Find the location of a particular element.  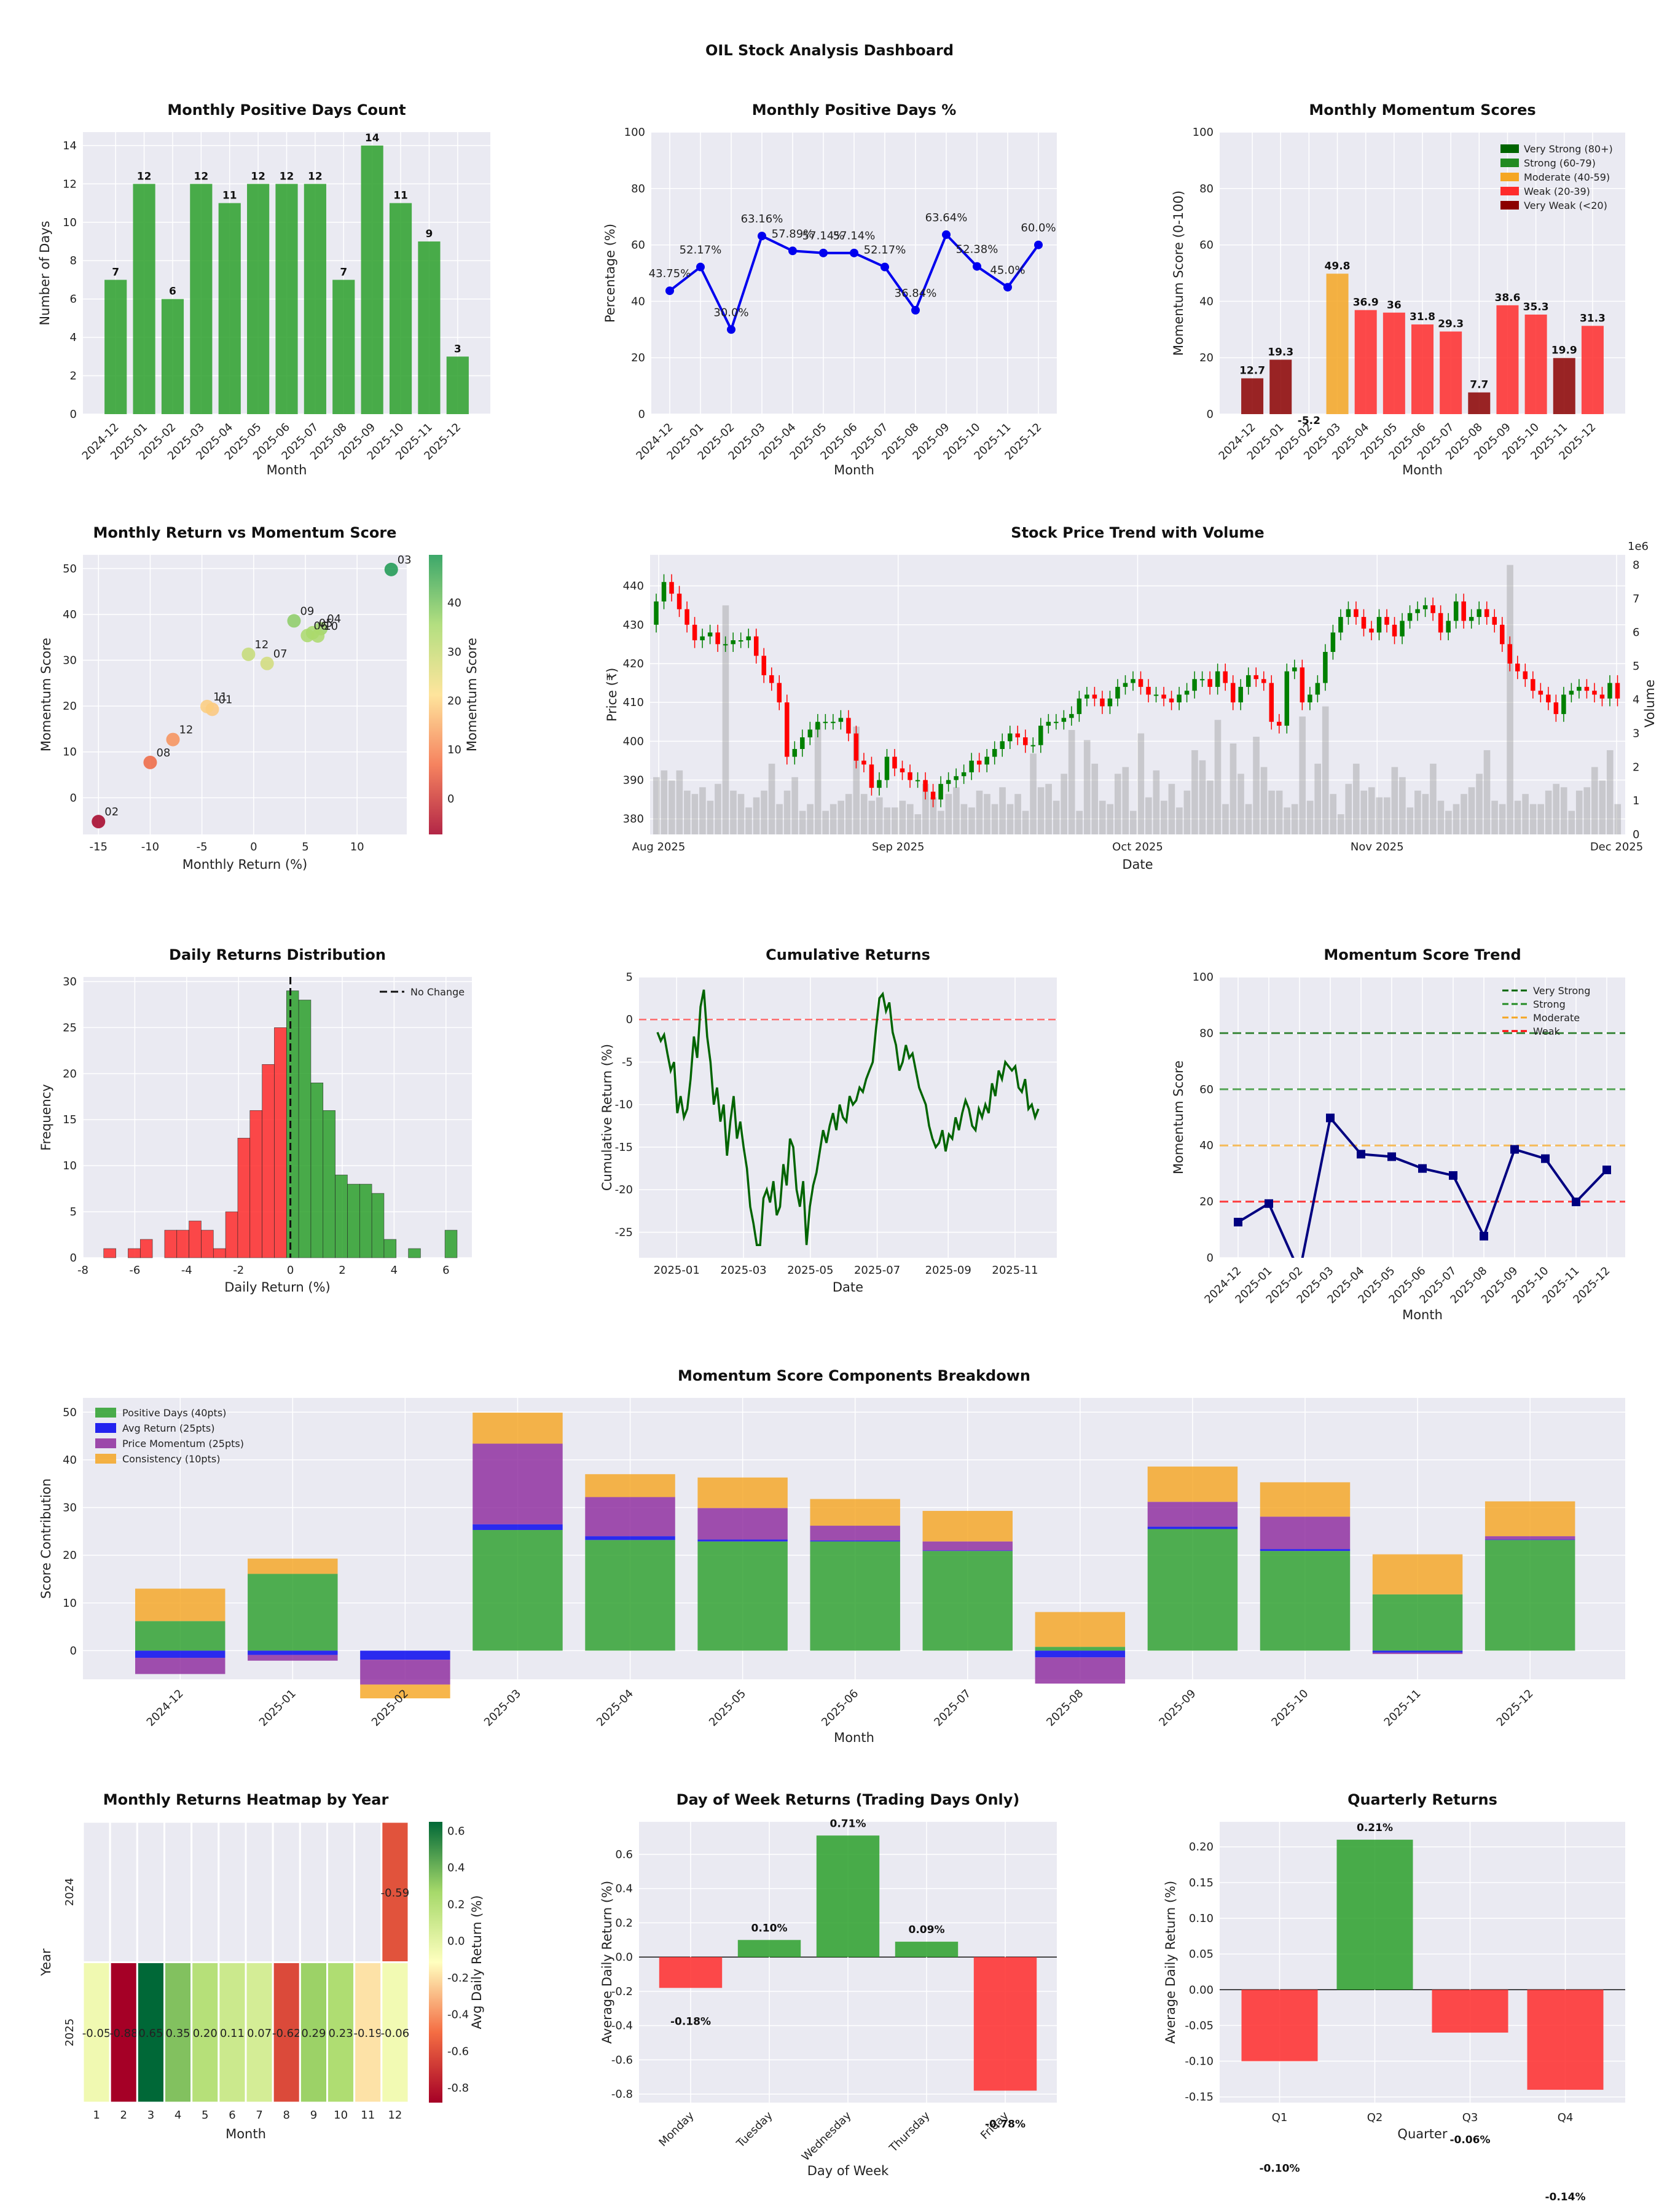

y-tick-label: 50 is located at coordinates (70, 568).